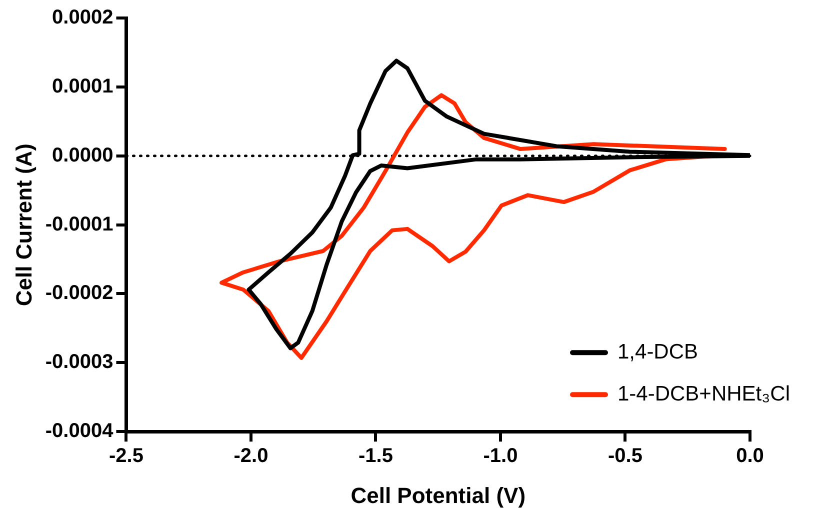 The image size is (815, 514). I want to click on y-tick-label: -0.0004, so click(79, 431).